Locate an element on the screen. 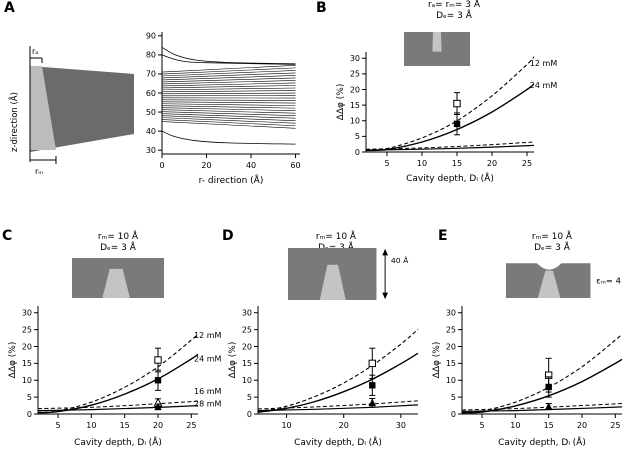  svg-text: rₐ is located at coordinates (35, 51).